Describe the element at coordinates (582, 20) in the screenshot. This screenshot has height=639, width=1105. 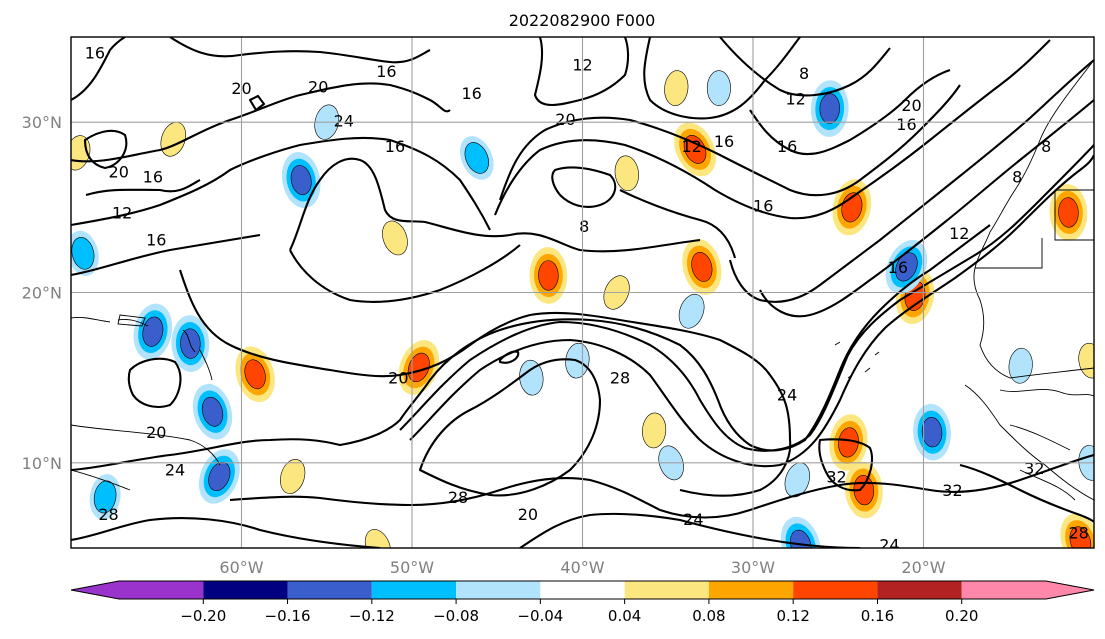
I see `map-title: 2022082900 F000` at that location.